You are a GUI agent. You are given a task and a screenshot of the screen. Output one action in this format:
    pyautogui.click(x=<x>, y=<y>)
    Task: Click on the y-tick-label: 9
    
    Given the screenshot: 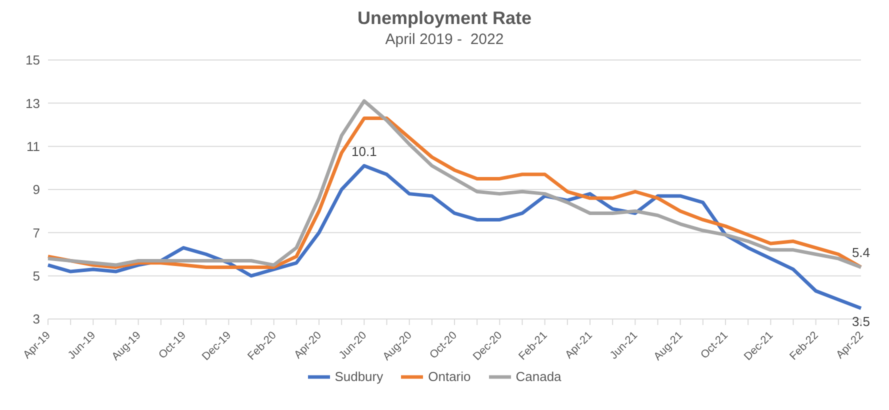 What is the action you would take?
    pyautogui.click(x=36, y=190)
    